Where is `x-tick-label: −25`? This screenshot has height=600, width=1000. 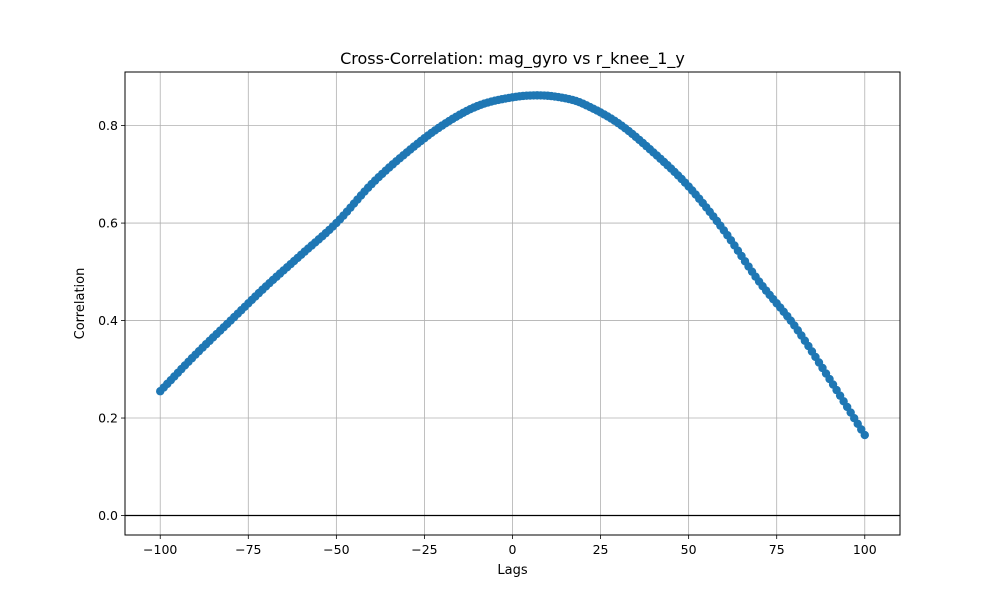
x-tick-label: −25 is located at coordinates (424, 549).